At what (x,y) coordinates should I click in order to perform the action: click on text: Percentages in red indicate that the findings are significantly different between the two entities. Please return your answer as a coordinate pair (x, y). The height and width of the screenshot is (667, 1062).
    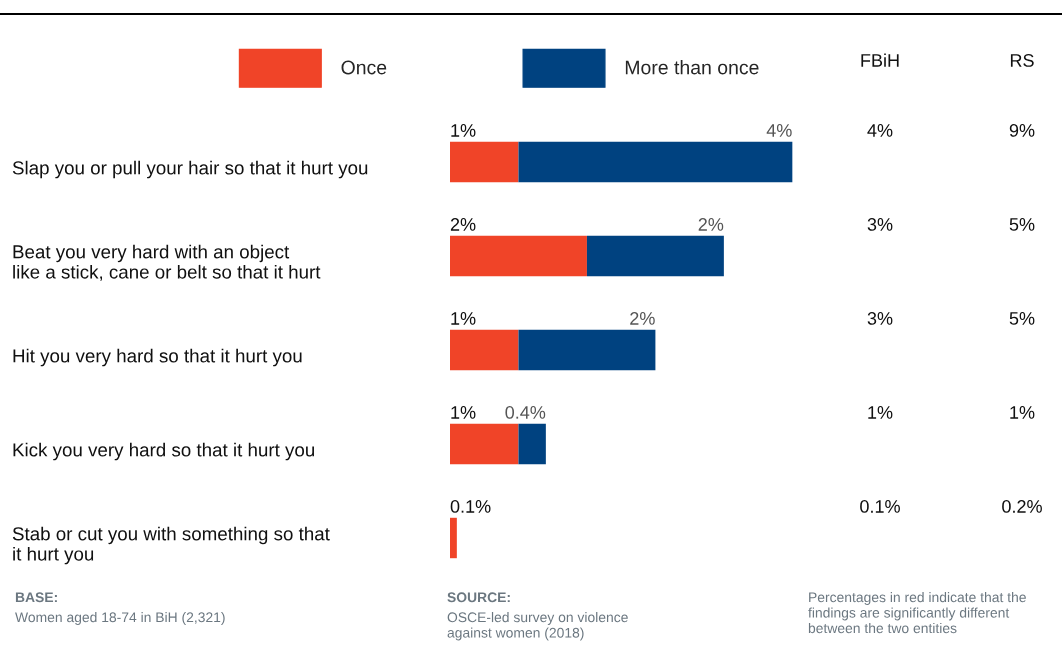
    Looking at the image, I should click on (917, 613).